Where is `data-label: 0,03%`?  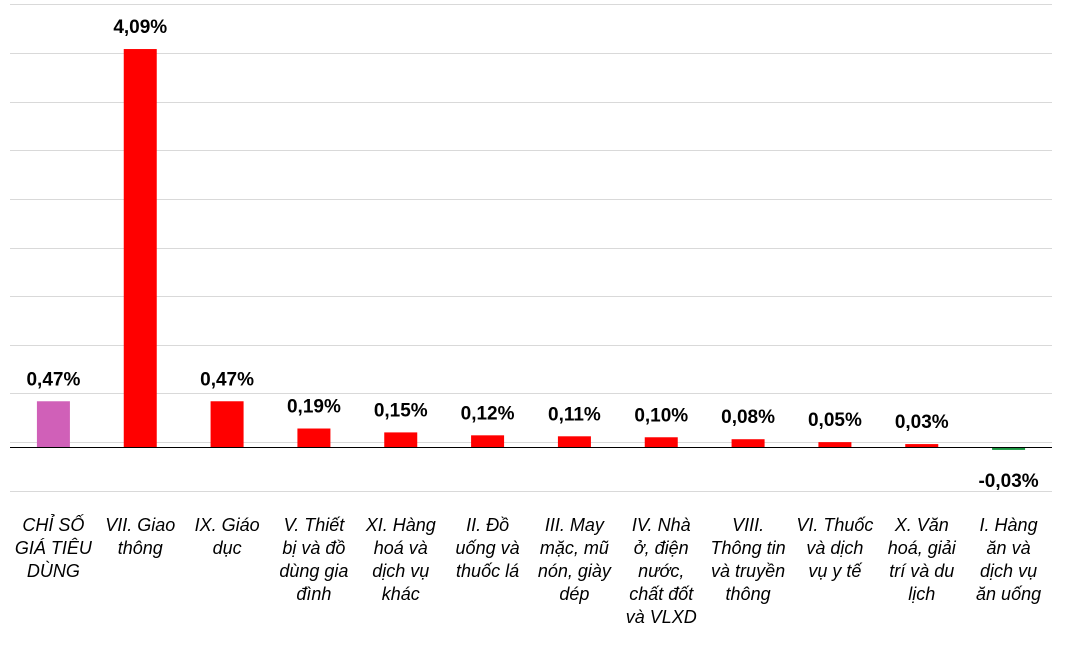
data-label: 0,03% is located at coordinates (922, 422).